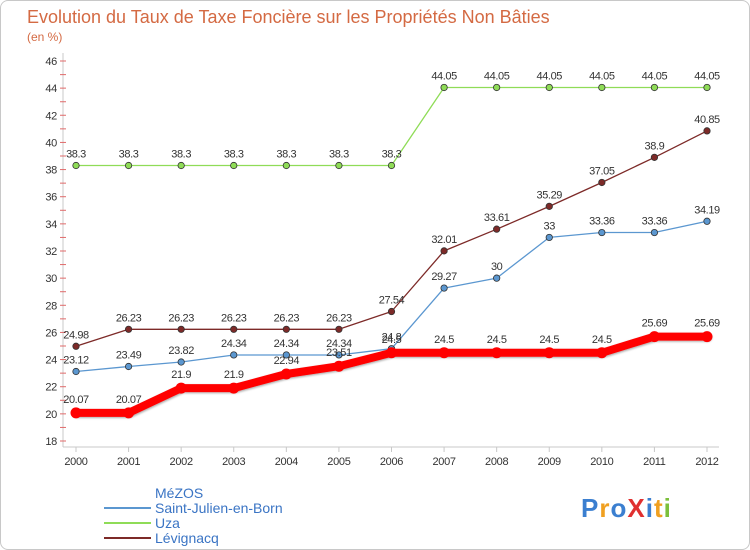  I want to click on x-tick-label: 2004, so click(286, 462).